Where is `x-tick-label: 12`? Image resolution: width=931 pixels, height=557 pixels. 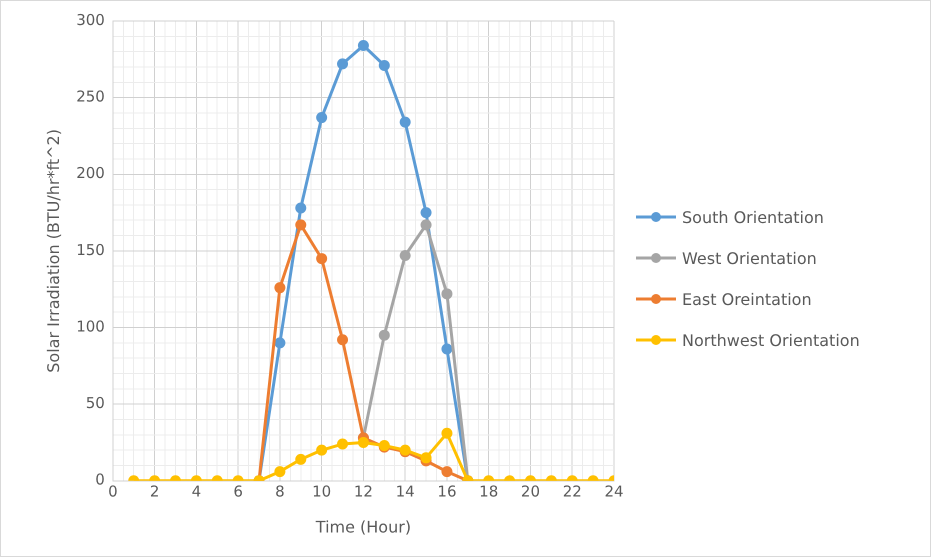
x-tick-label: 12 is located at coordinates (363, 491).